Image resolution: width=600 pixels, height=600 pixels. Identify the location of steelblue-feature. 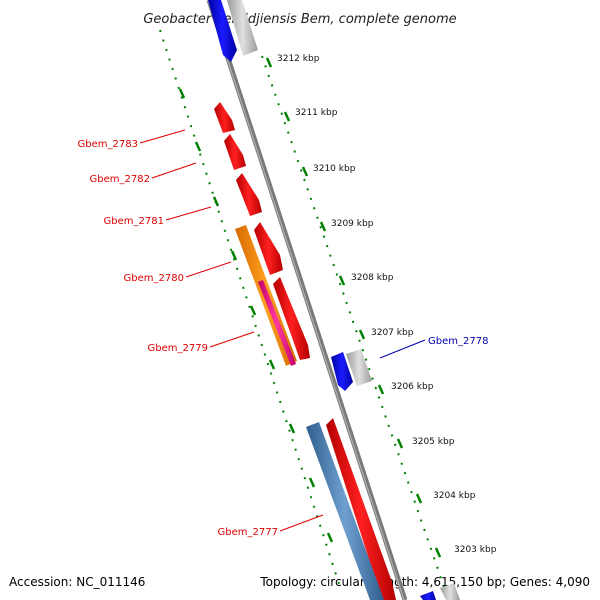
(345, 511).